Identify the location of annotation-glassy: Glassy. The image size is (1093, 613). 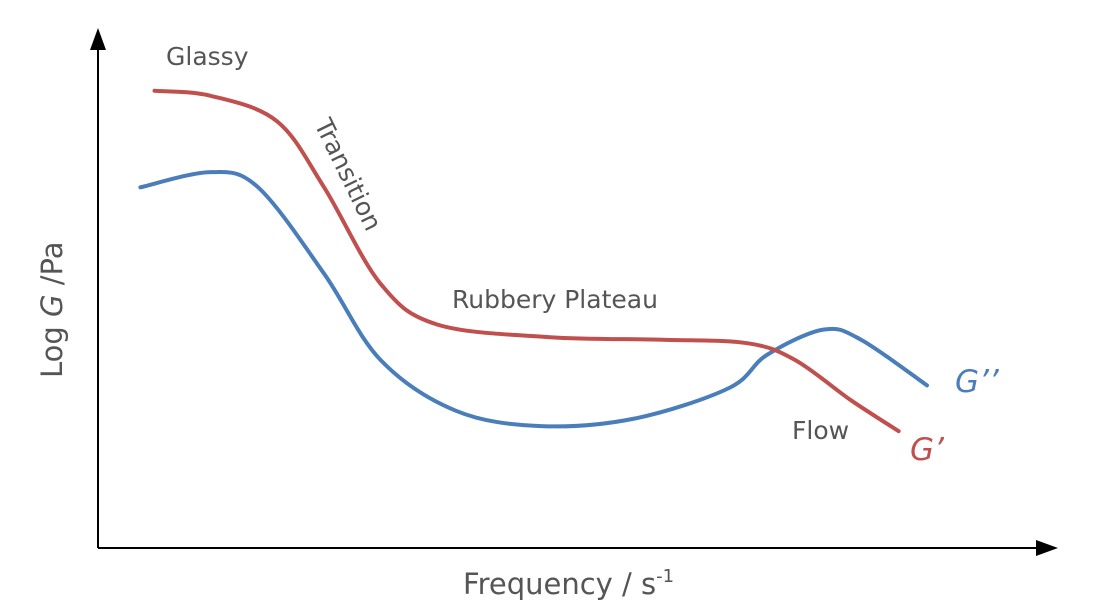
(207, 56).